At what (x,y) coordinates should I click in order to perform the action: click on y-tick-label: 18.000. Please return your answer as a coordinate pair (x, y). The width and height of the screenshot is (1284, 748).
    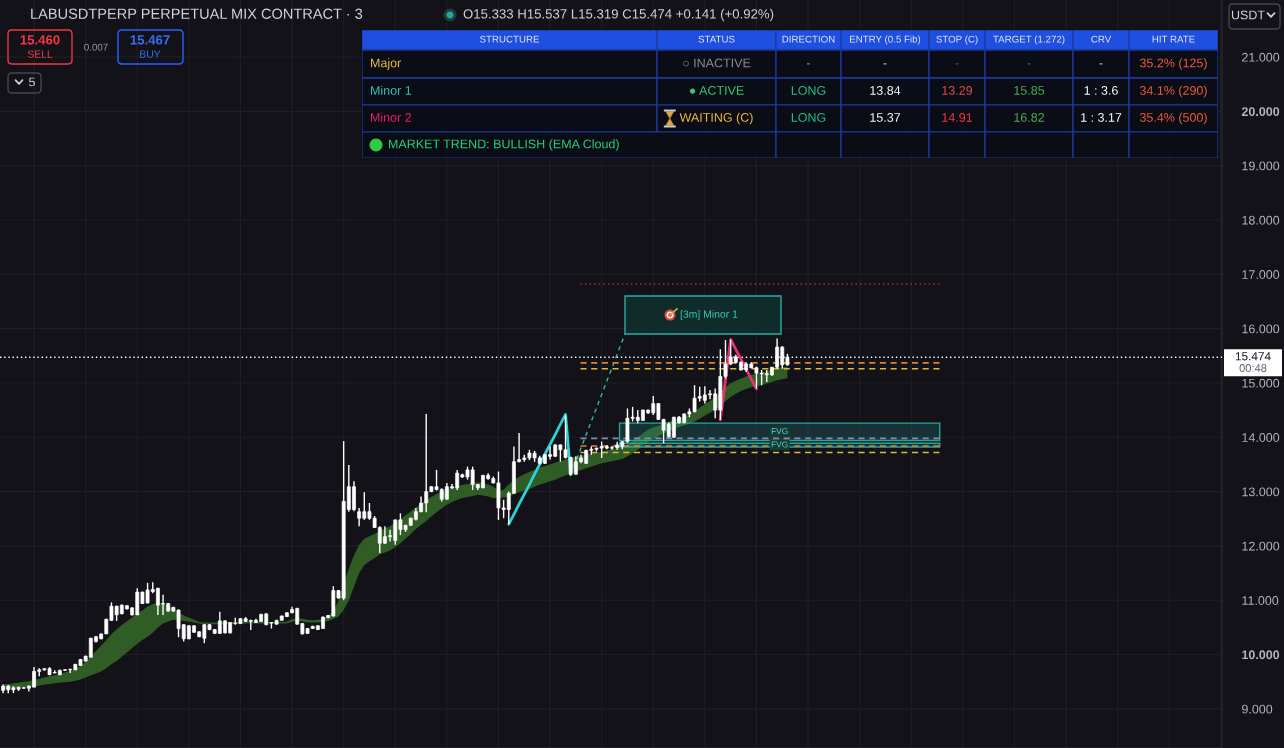
    Looking at the image, I should click on (1261, 220).